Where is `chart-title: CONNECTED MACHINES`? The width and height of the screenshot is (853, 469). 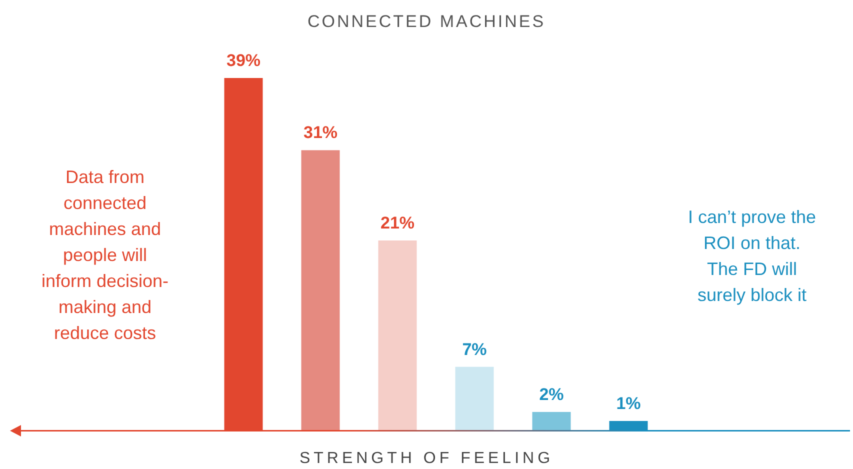
chart-title: CONNECTED MACHINES is located at coordinates (426, 21).